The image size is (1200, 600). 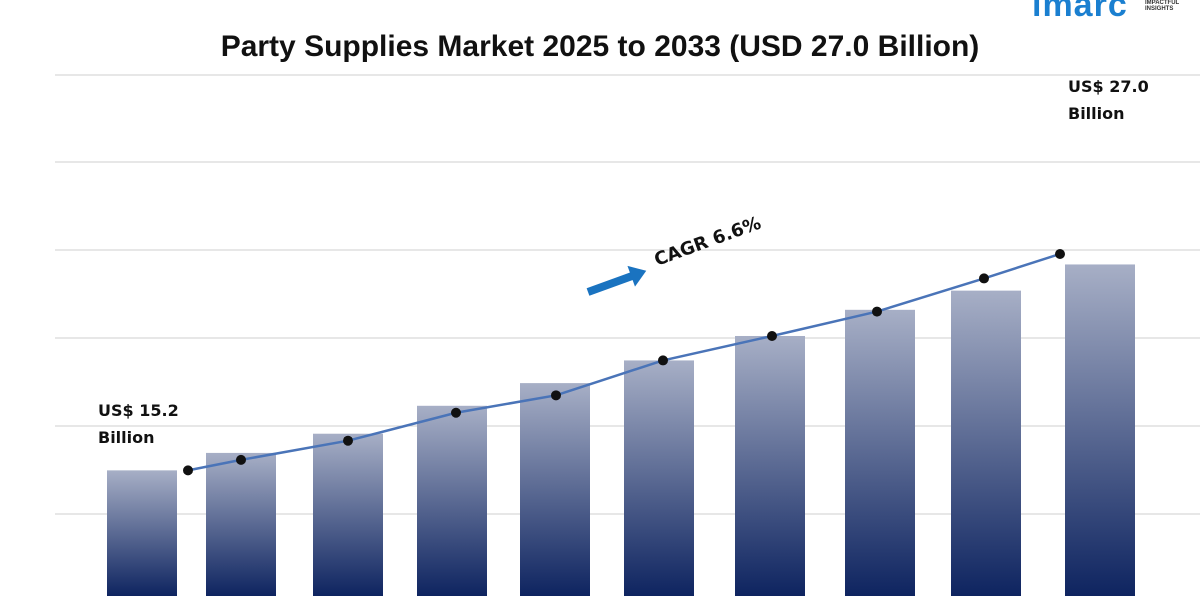 What do you see at coordinates (1080, 12) in the screenshot?
I see `imarc-logo: imarc` at bounding box center [1080, 12].